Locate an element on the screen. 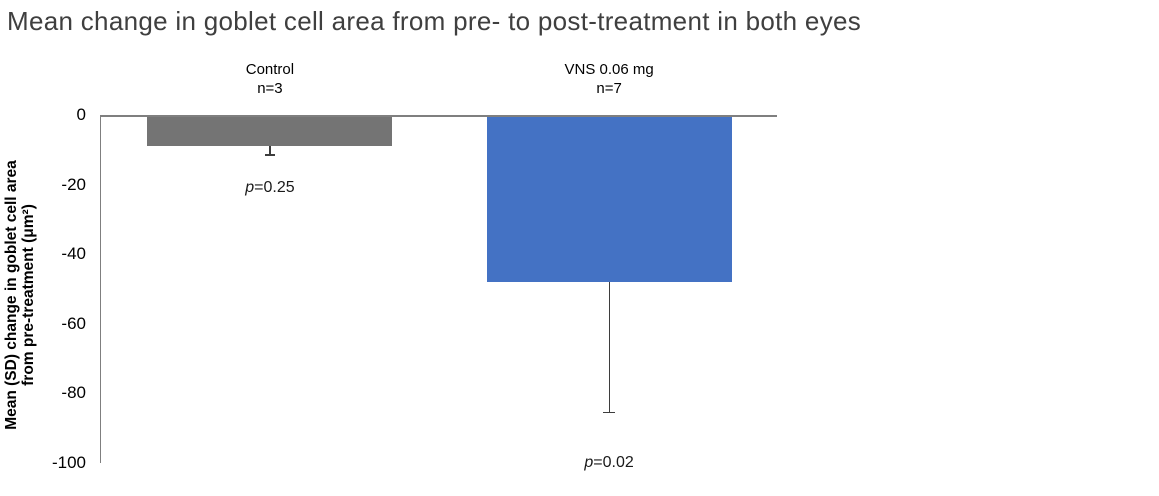 The image size is (1159, 496). bar-vns-0-06-mg is located at coordinates (609, 199).